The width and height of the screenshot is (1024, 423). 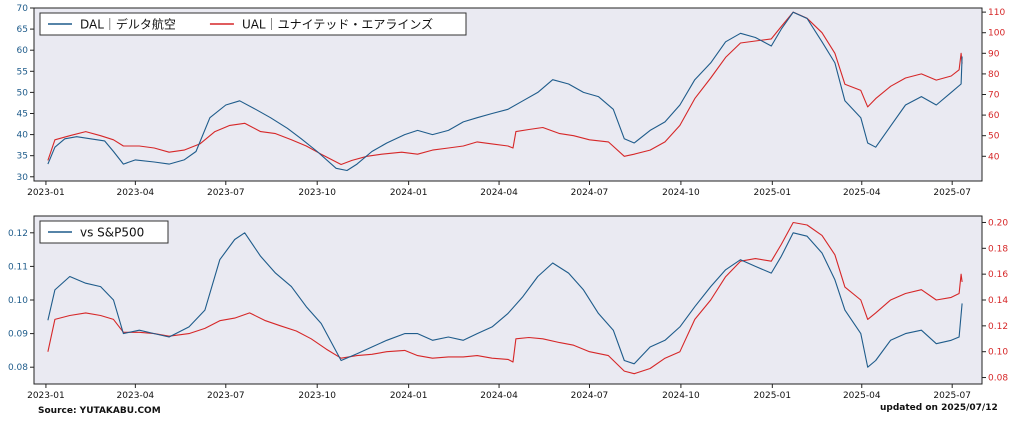 What do you see at coordinates (773, 193) in the screenshot?
I see `top-x-tick-label: 2025-01` at bounding box center [773, 193].